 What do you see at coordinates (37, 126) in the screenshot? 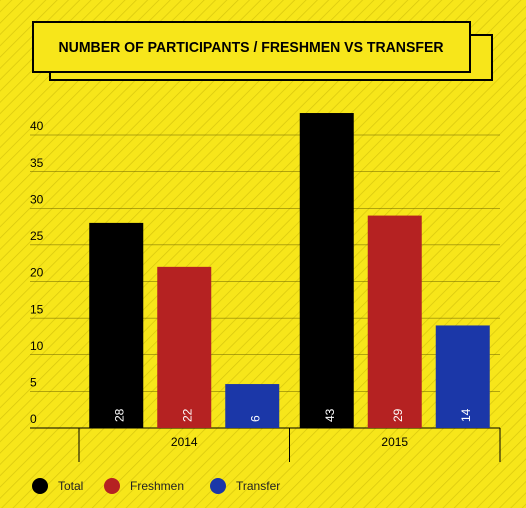
I see `y-tick-label: 40` at bounding box center [37, 126].